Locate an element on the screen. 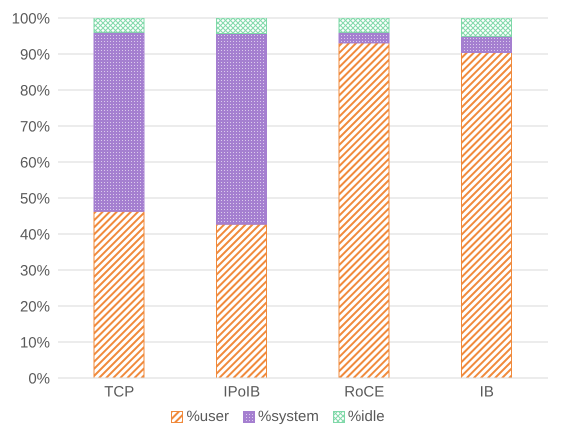 The image size is (566, 433). y-tick-label: 50% is located at coordinates (35, 199).